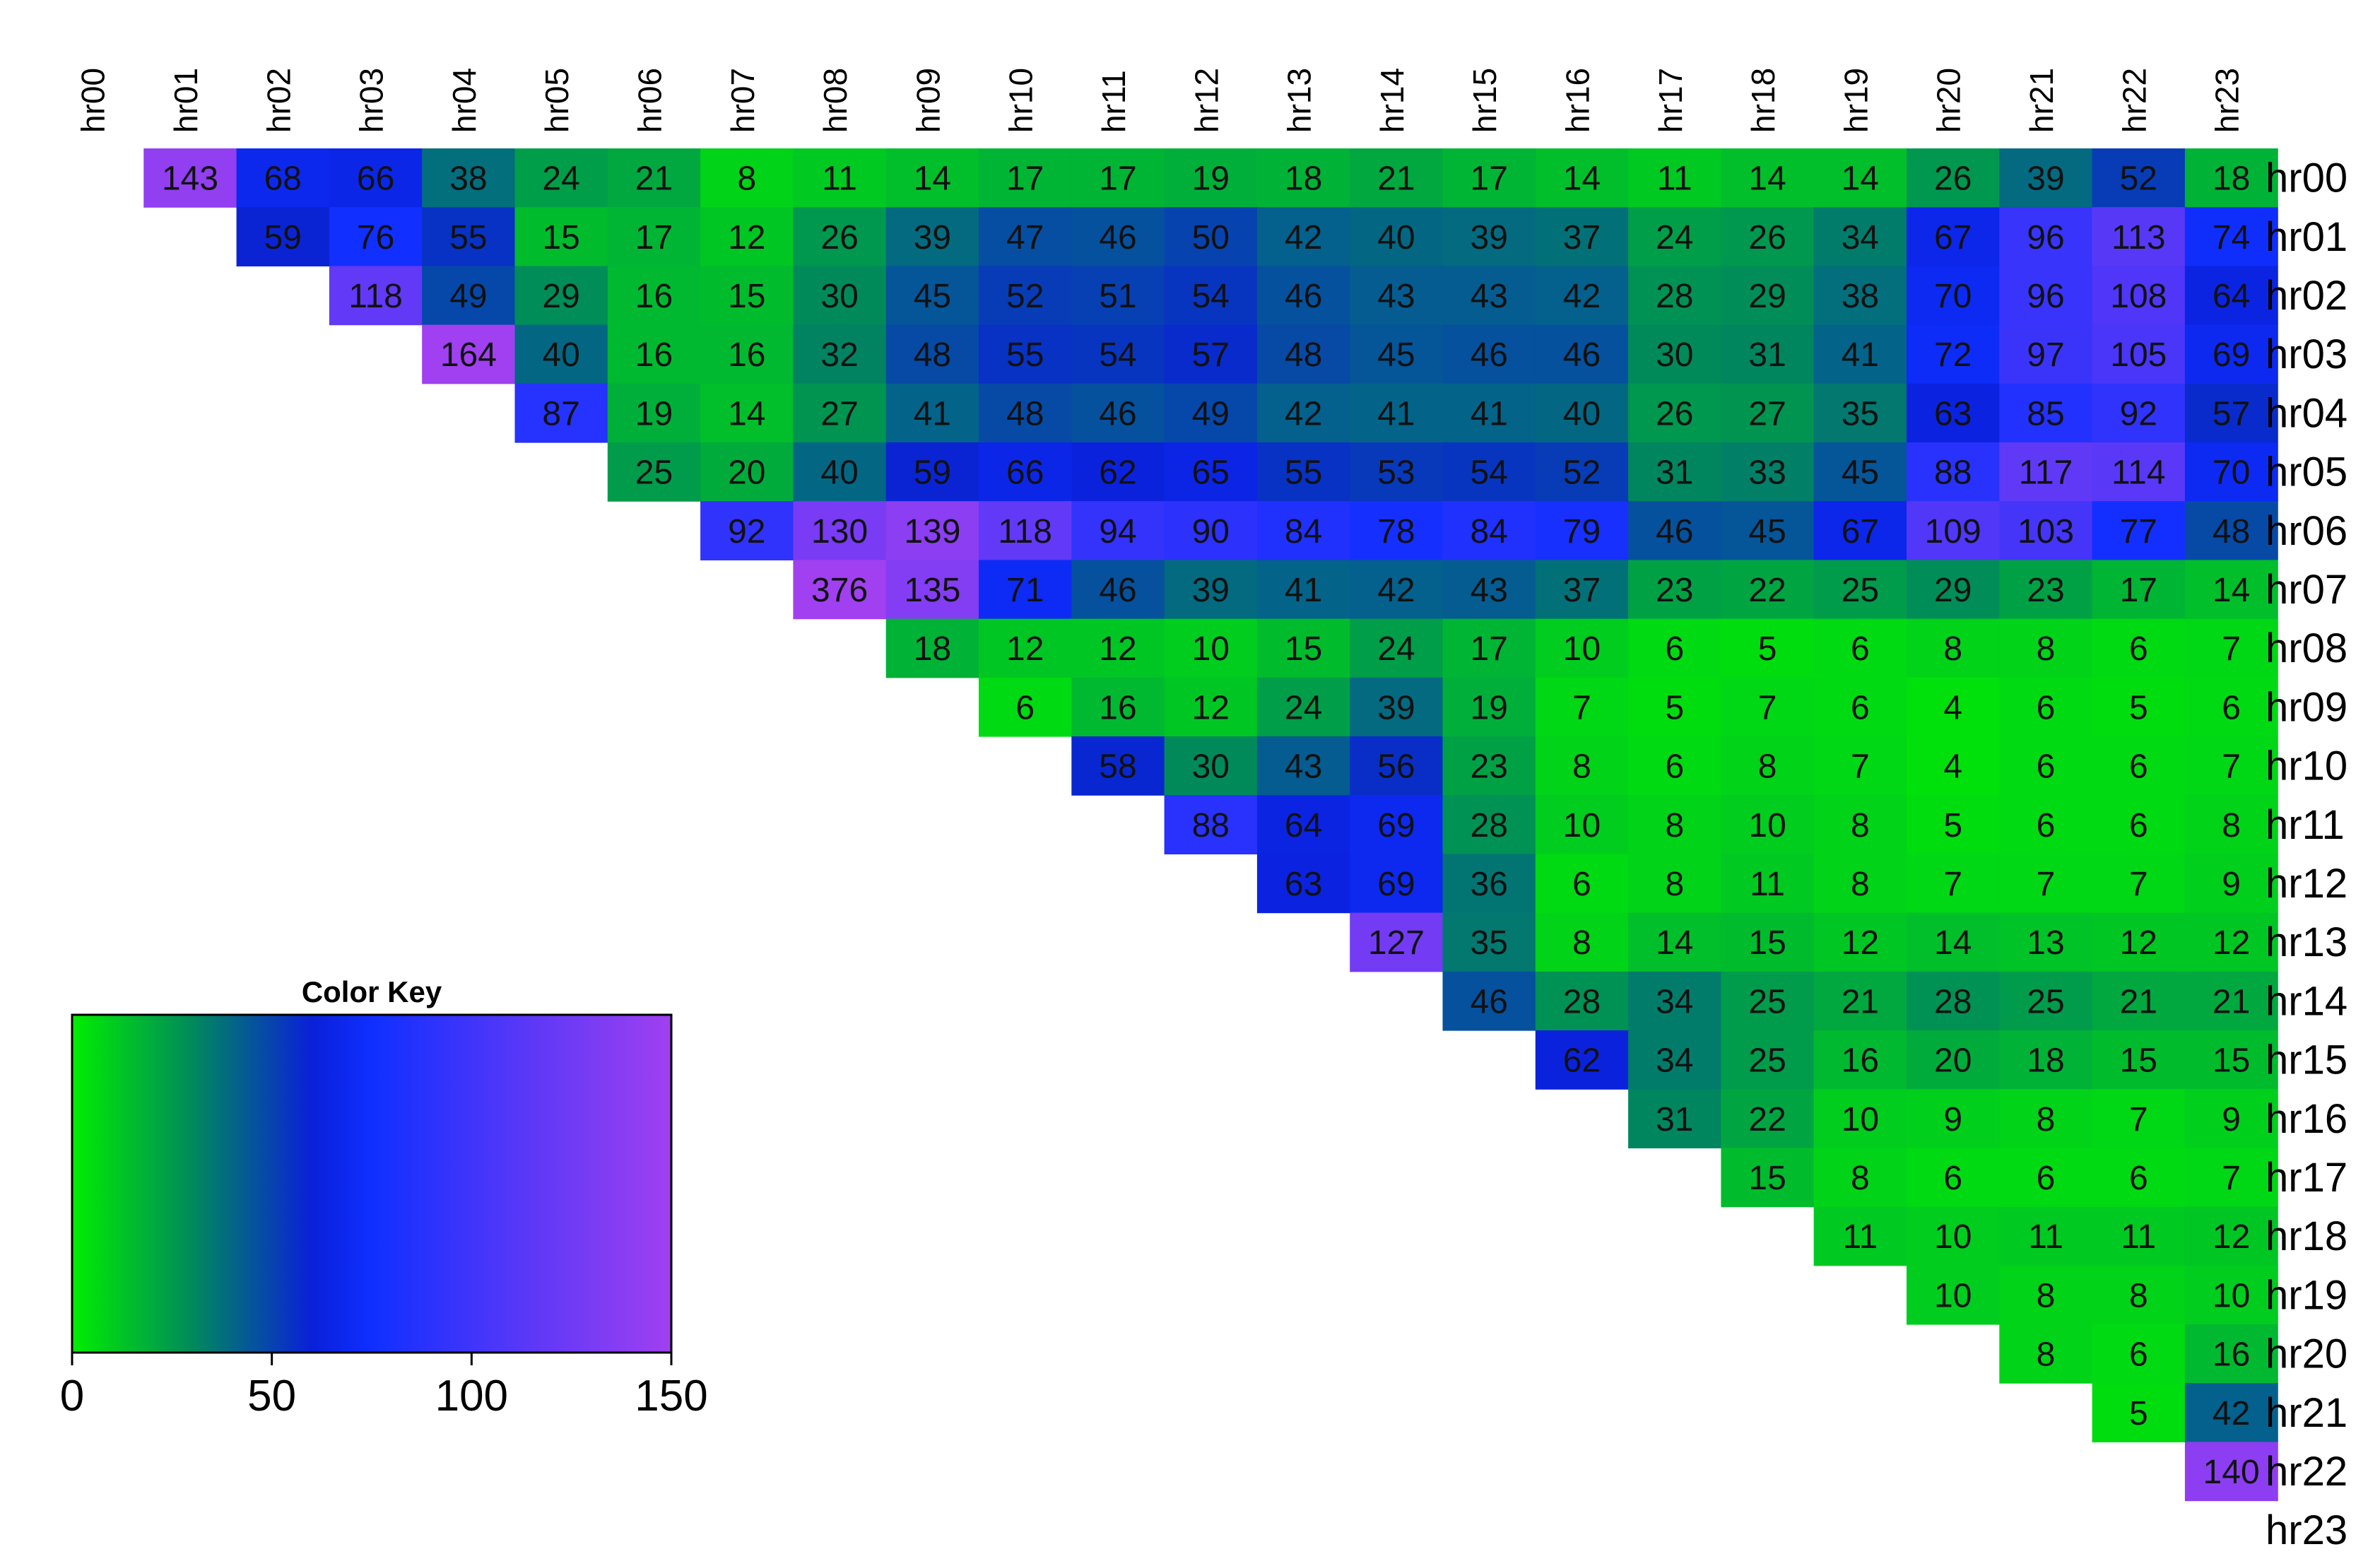  What do you see at coordinates (1117, 767) in the screenshot?
I see `cell-value-label: 58` at bounding box center [1117, 767].